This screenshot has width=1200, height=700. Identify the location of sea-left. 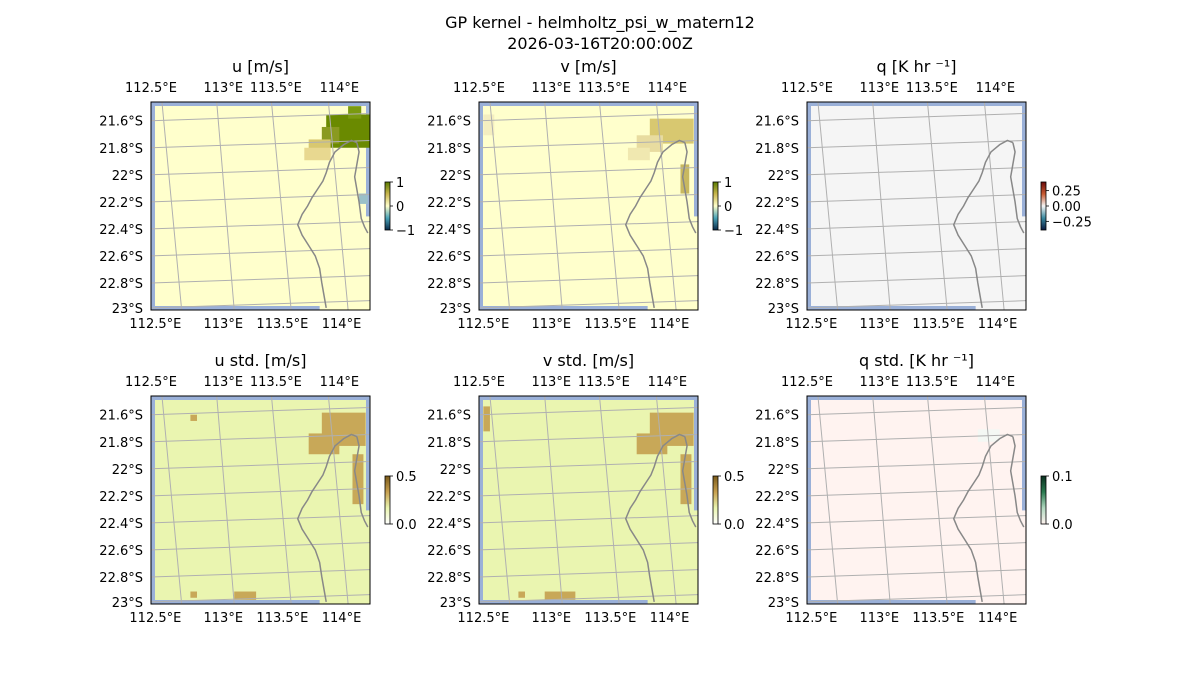
(809, 206).